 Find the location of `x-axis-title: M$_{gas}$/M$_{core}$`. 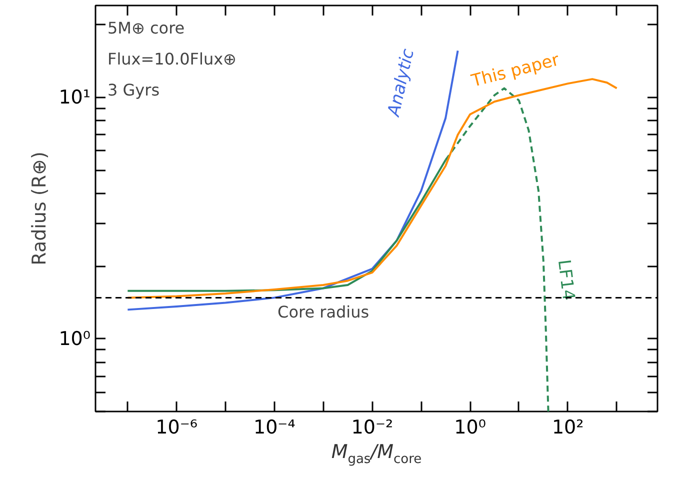

x-axis-title: M$_{gas}$/M$_{core}$ is located at coordinates (376, 454).